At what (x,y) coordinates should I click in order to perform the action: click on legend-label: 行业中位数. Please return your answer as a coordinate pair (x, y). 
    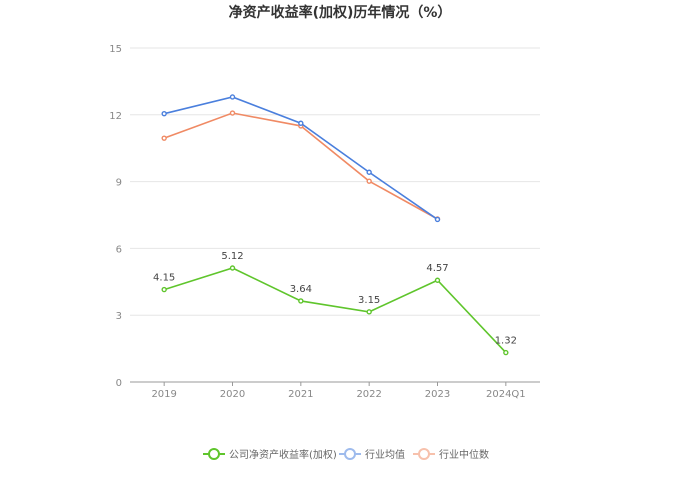
    Looking at the image, I should click on (464, 455).